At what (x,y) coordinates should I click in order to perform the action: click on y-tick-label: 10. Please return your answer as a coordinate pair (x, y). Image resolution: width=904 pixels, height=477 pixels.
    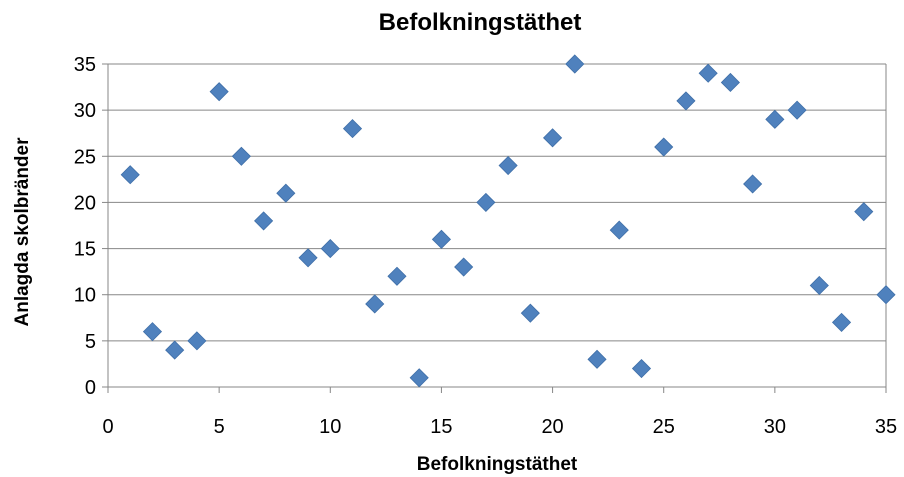
    Looking at the image, I should click on (85, 296).